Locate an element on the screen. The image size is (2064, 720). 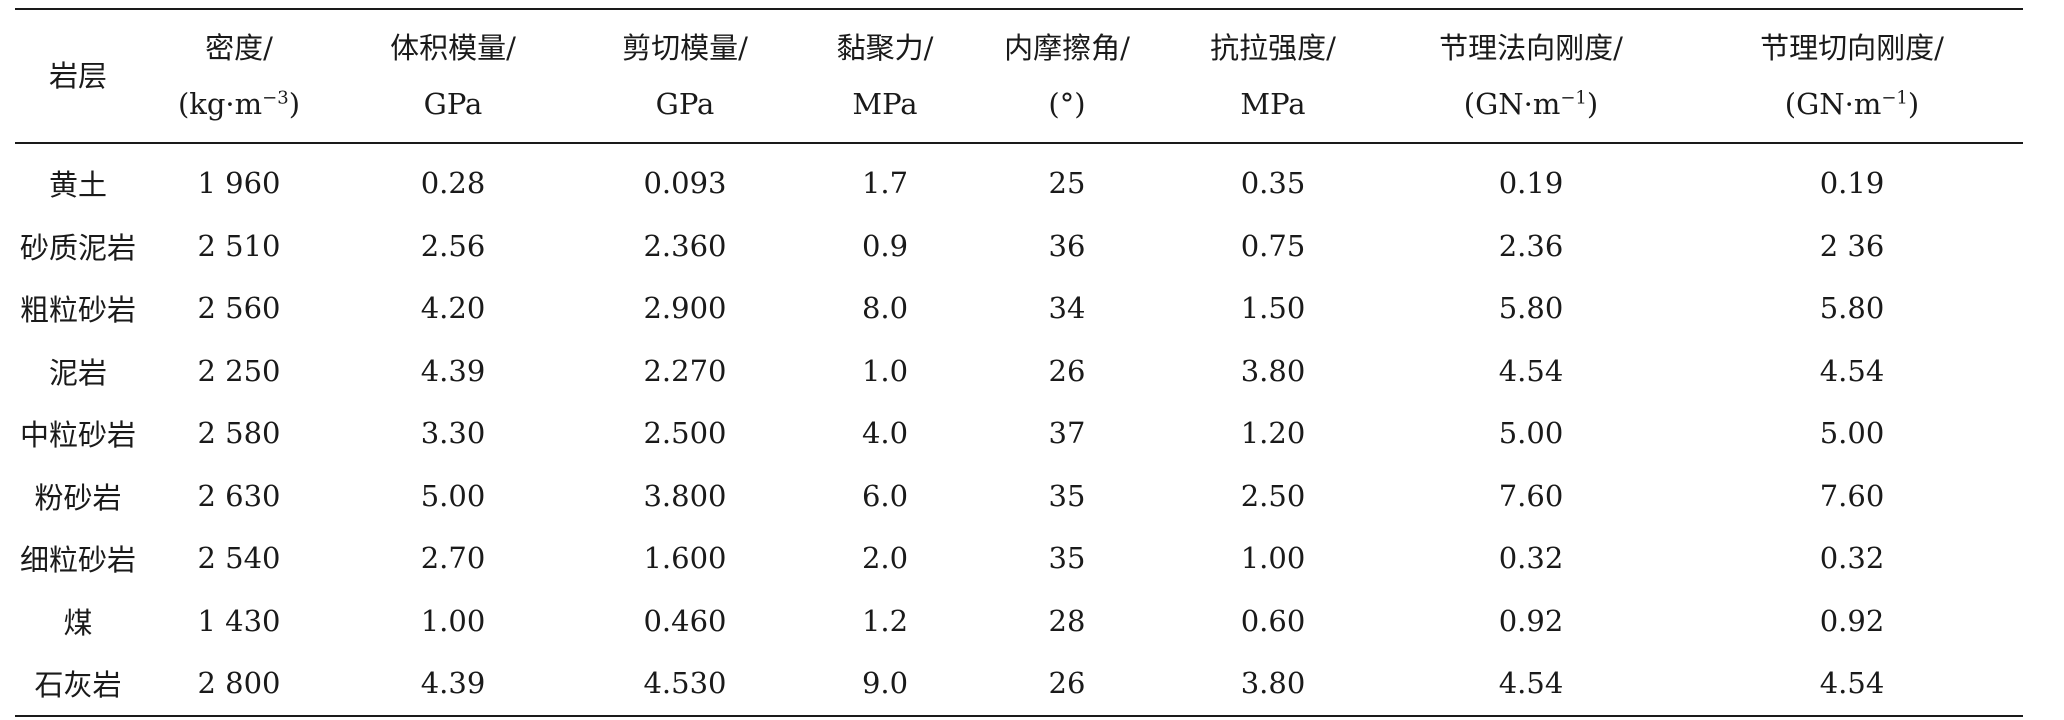
cell-bulk-modulus: 2.56 is located at coordinates (453, 245).